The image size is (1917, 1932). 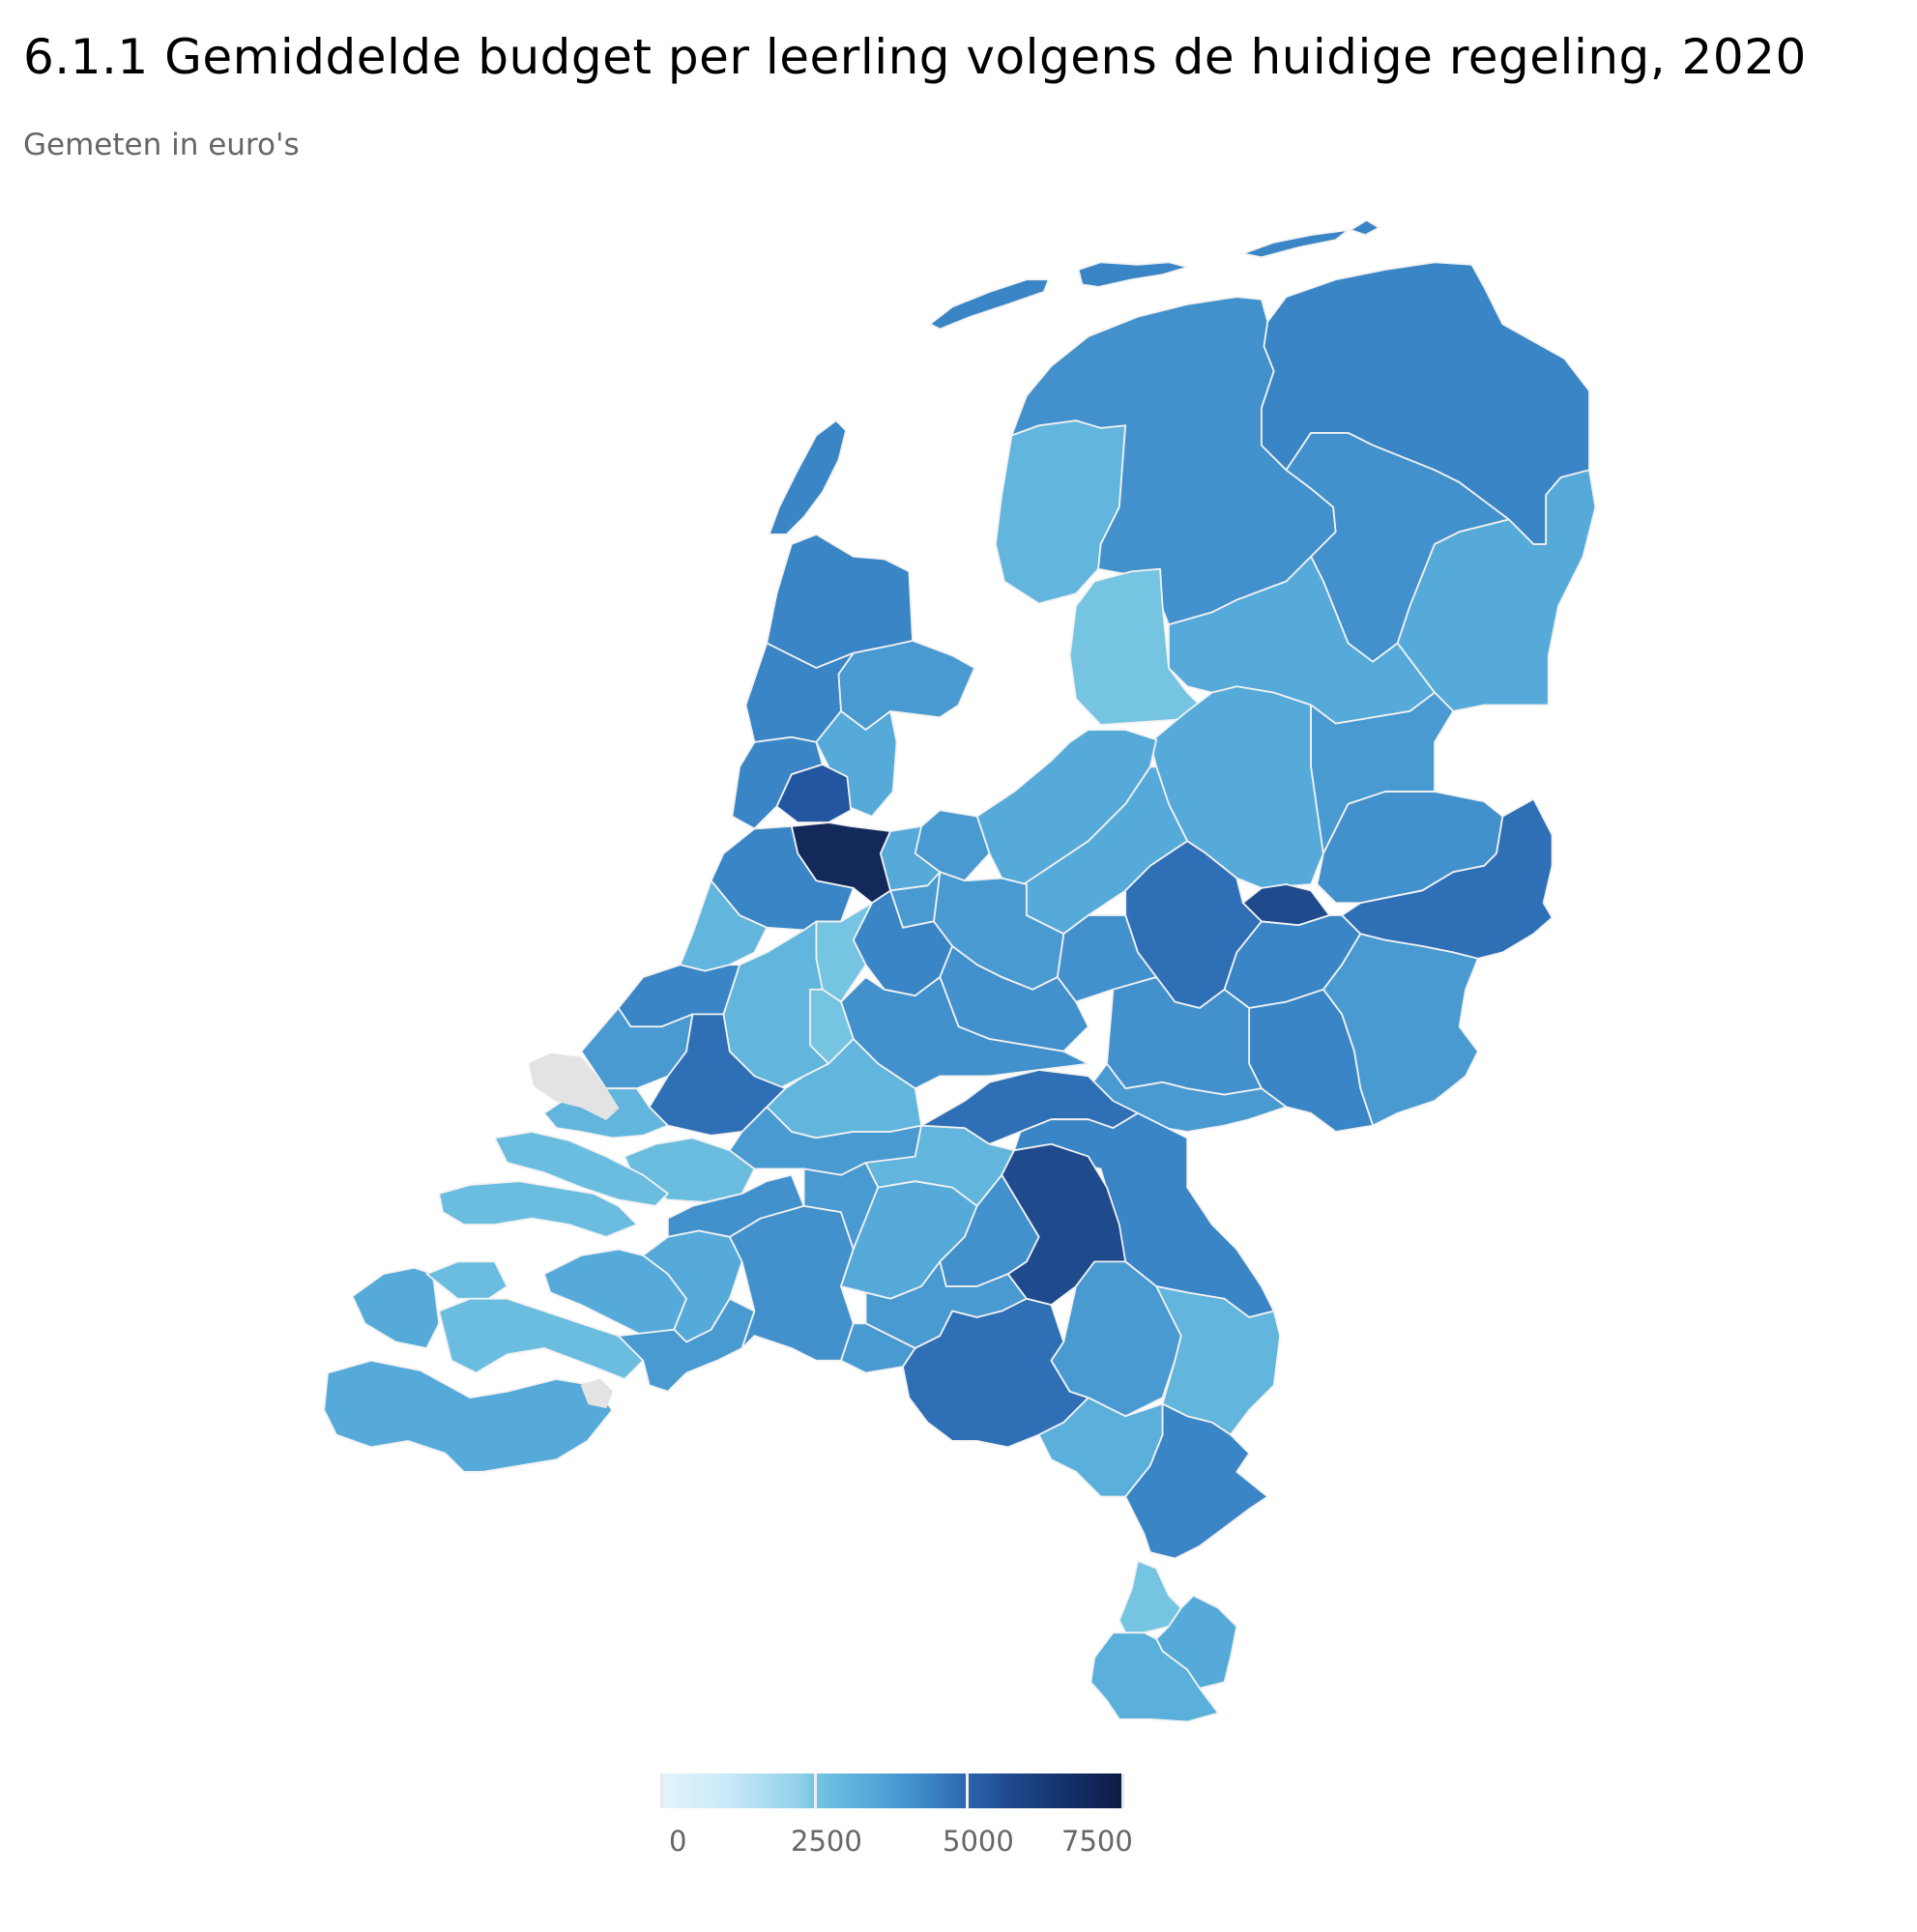 I want to click on map-region-texel, so click(x=807, y=477).